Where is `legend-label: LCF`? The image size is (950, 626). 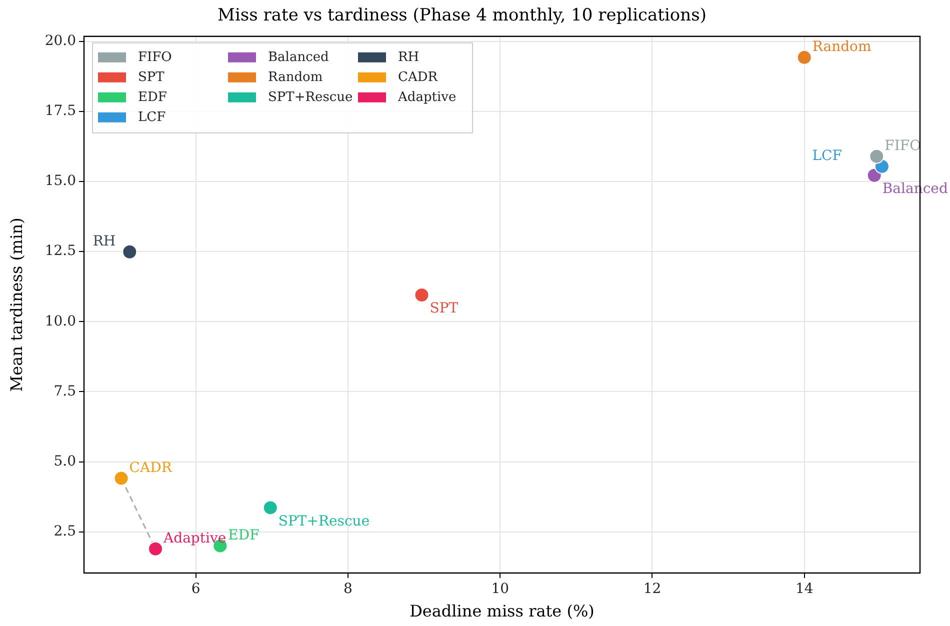
legend-label: LCF is located at coordinates (152, 117).